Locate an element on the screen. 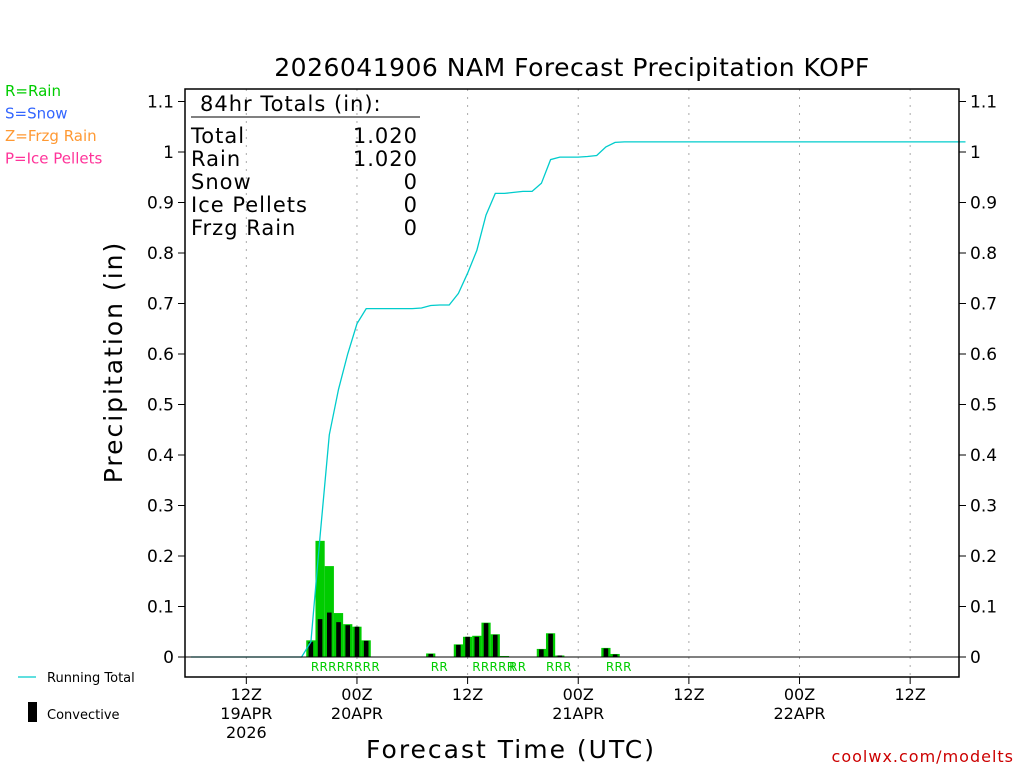 The width and height of the screenshot is (1024, 768). y-axis-label: Precipitation (in) is located at coordinates (113, 362).